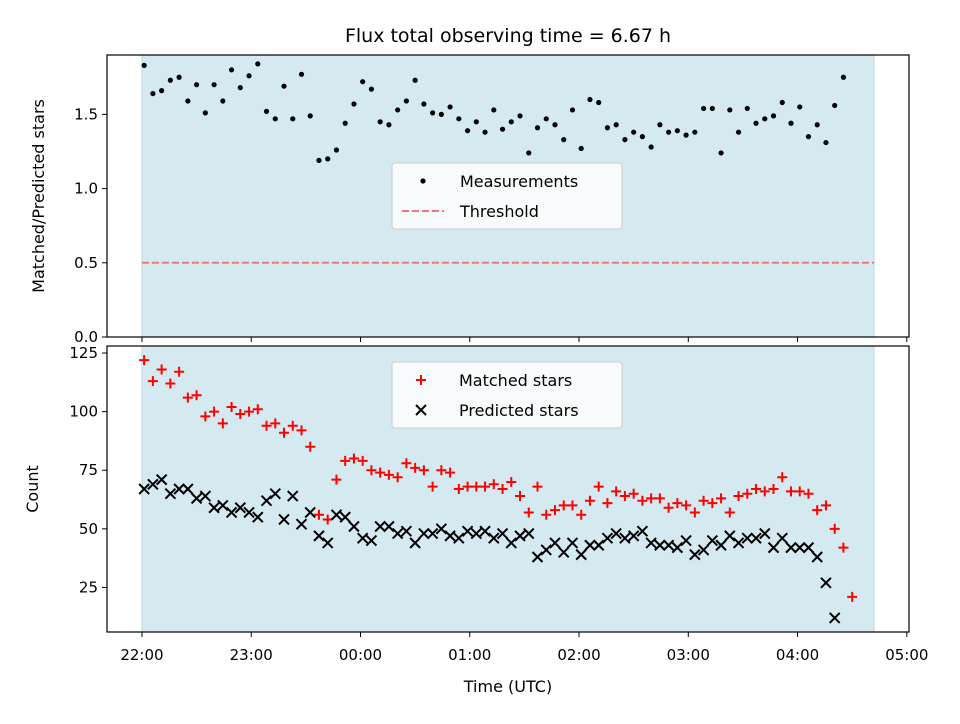 The width and height of the screenshot is (960, 724). Describe the element at coordinates (515, 380) in the screenshot. I see `legend-label: Matched stars` at that location.